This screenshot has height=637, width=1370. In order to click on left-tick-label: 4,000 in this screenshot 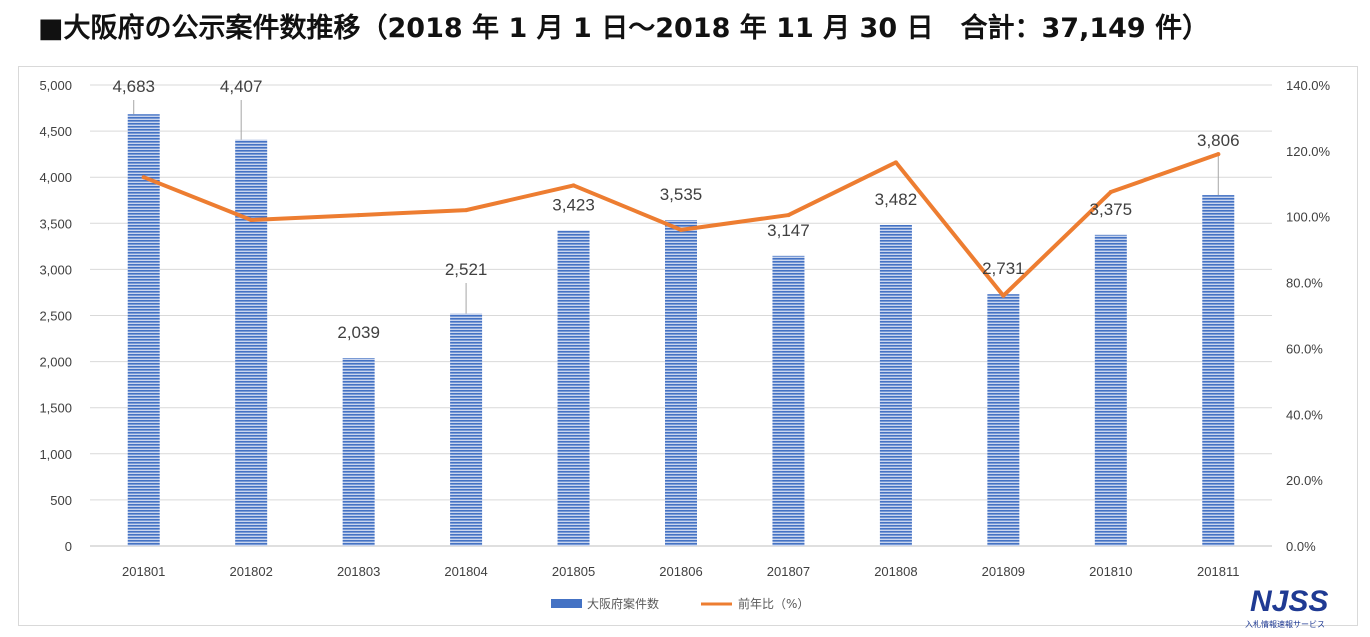, I will do `click(55, 177)`.